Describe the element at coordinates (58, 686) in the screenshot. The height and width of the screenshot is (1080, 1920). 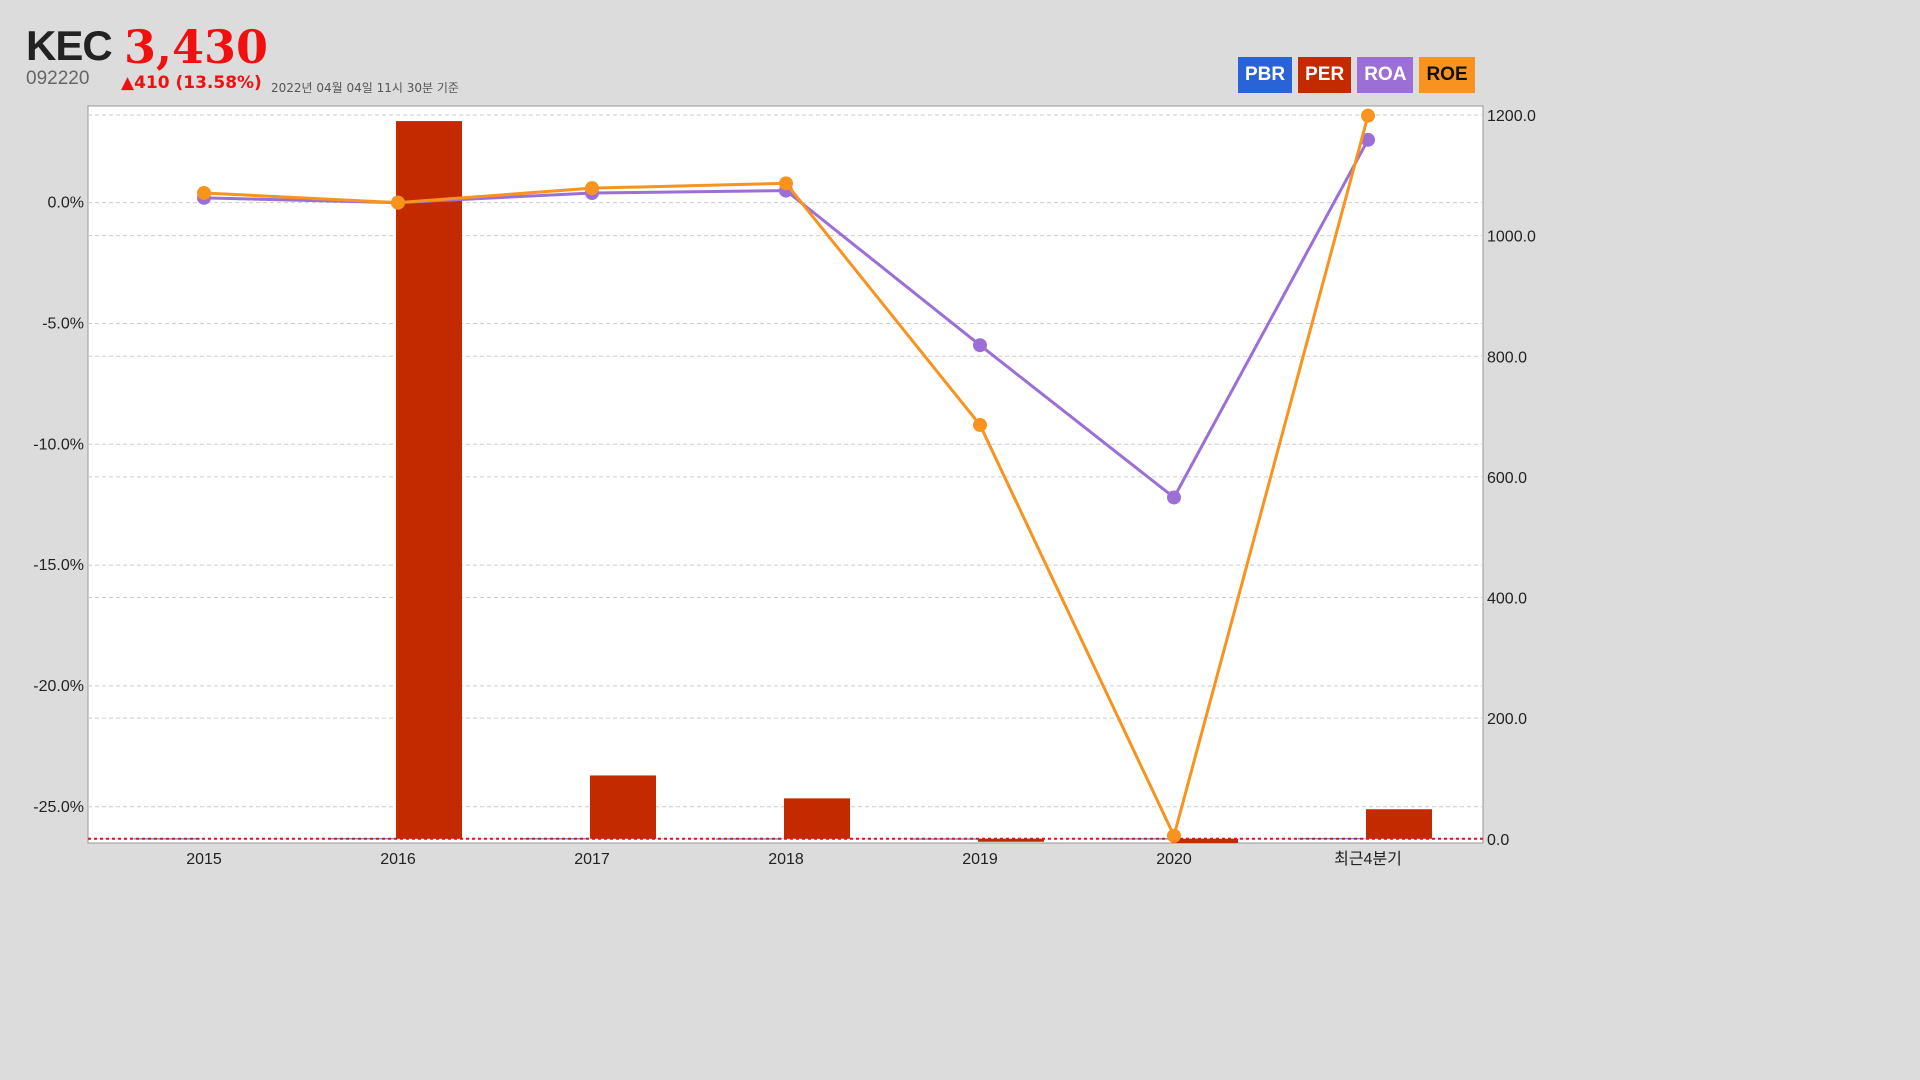
I see `y-left-tick-label: -20.0%` at that location.